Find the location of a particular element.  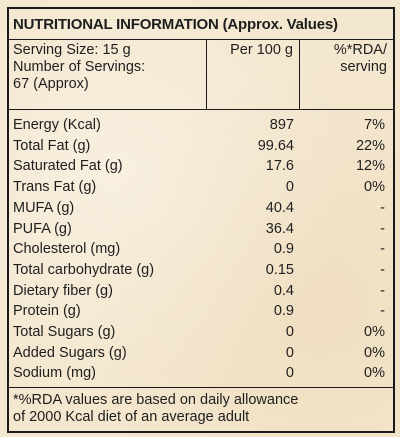

nutrient-name: Cholesterol (mg) is located at coordinates (67, 249).